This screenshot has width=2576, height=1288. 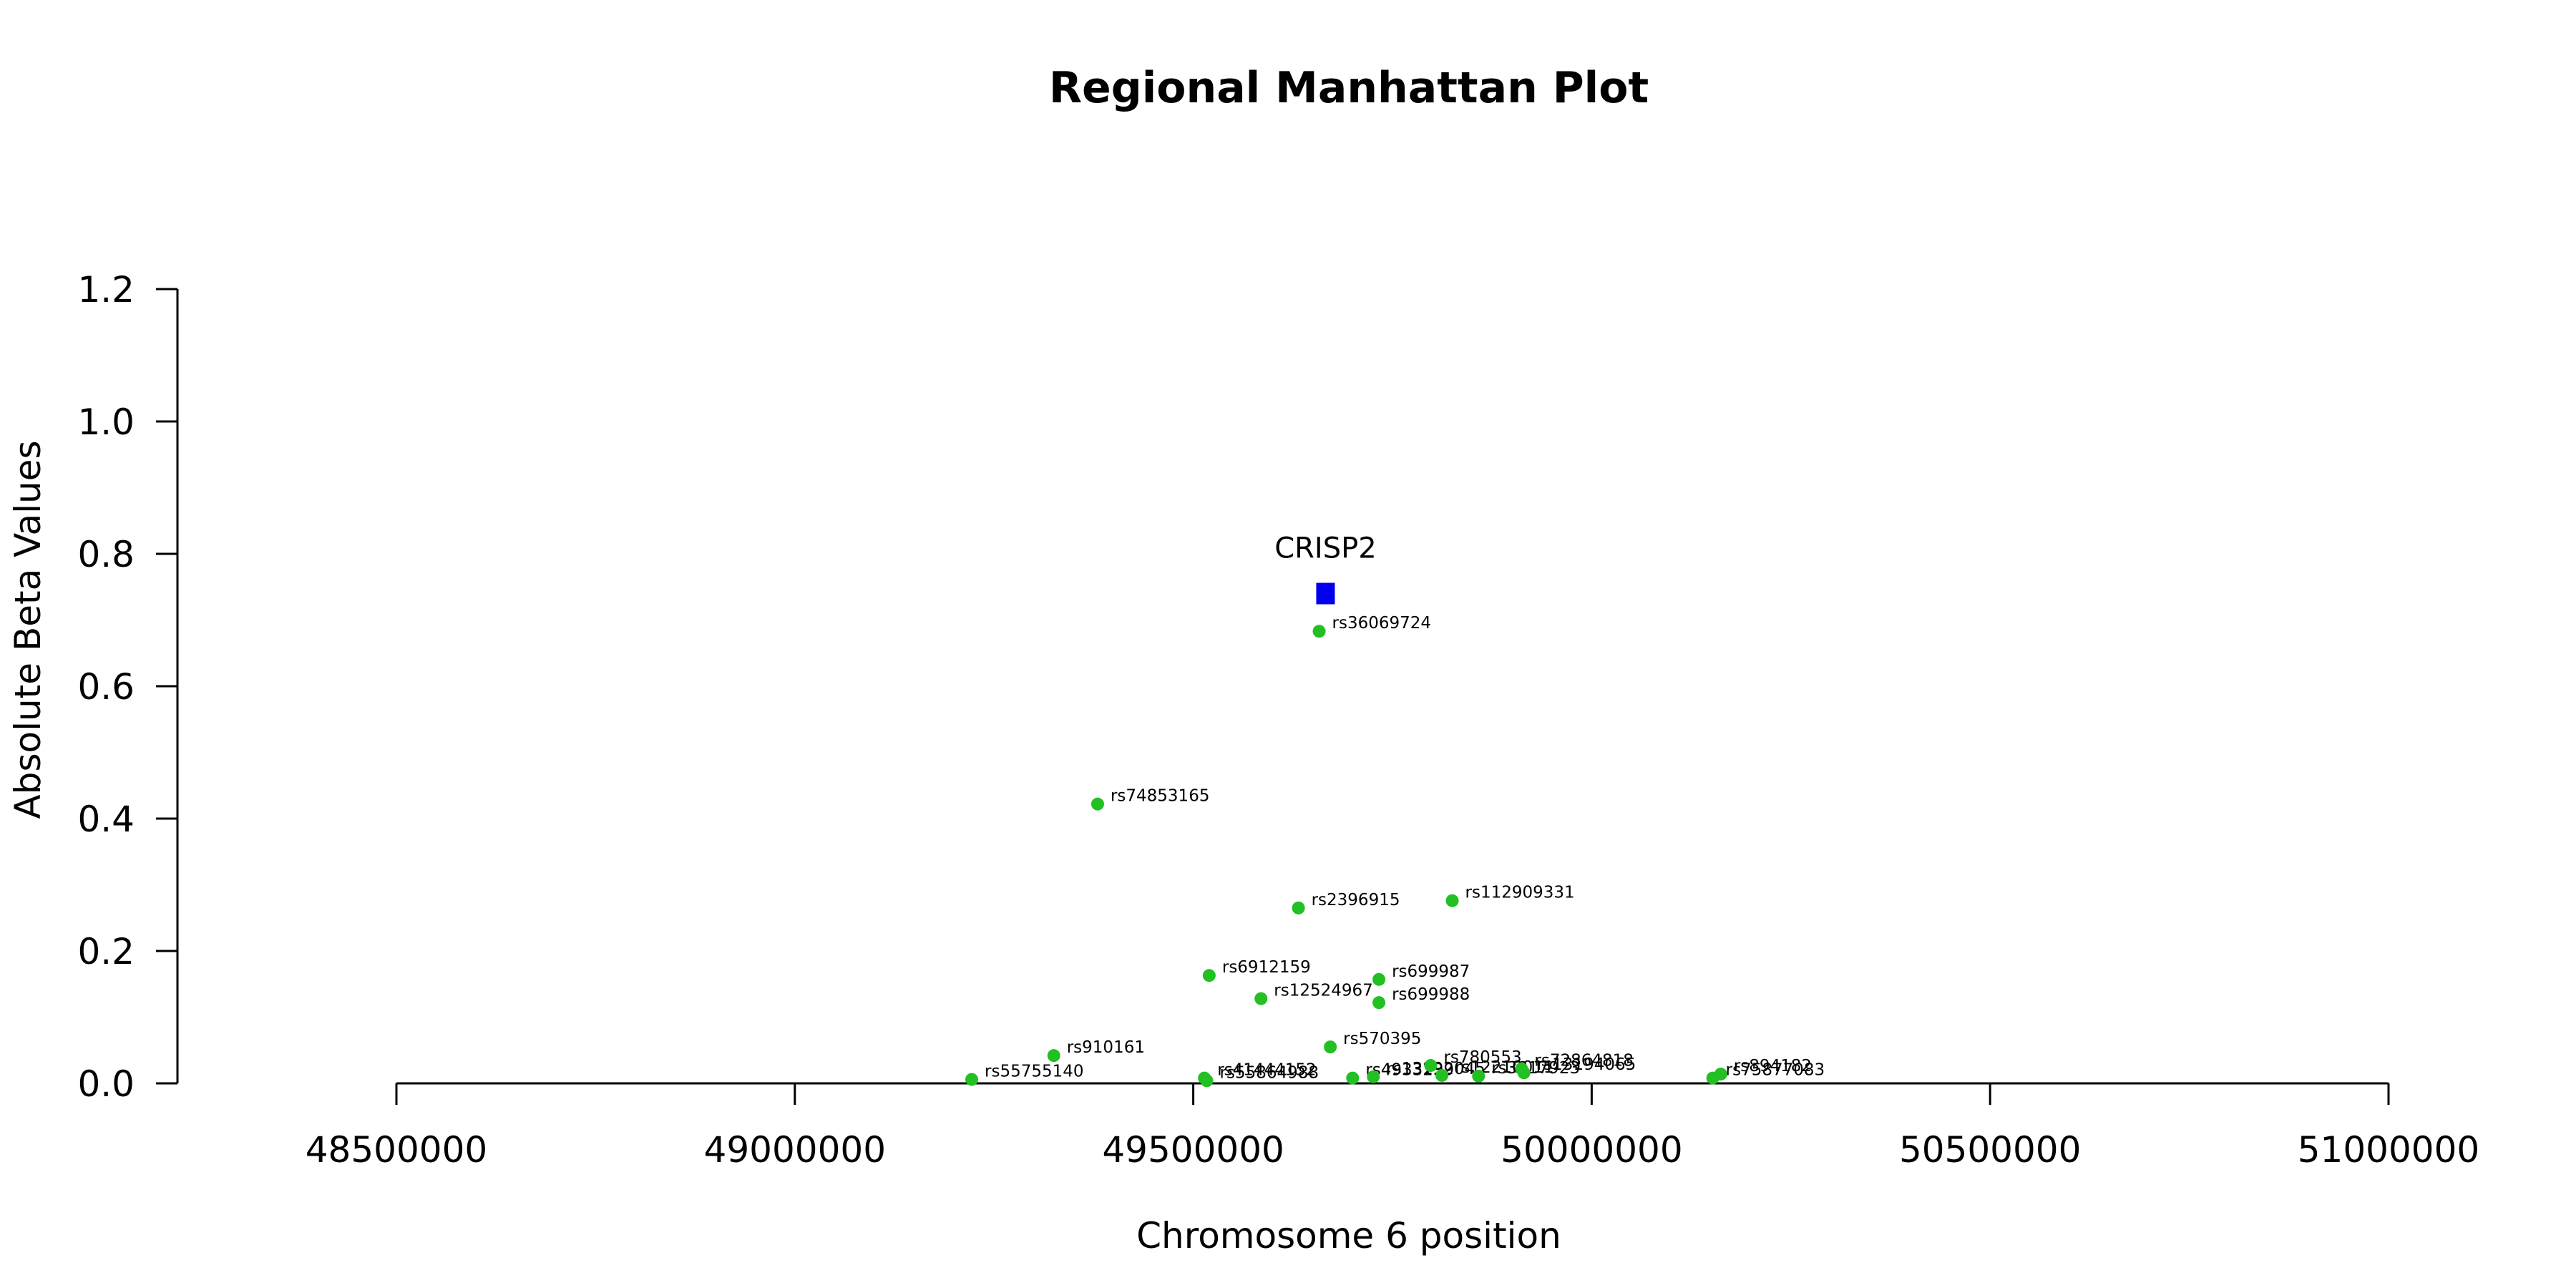 I want to click on snp-label: rs2396915, so click(x=1356, y=900).